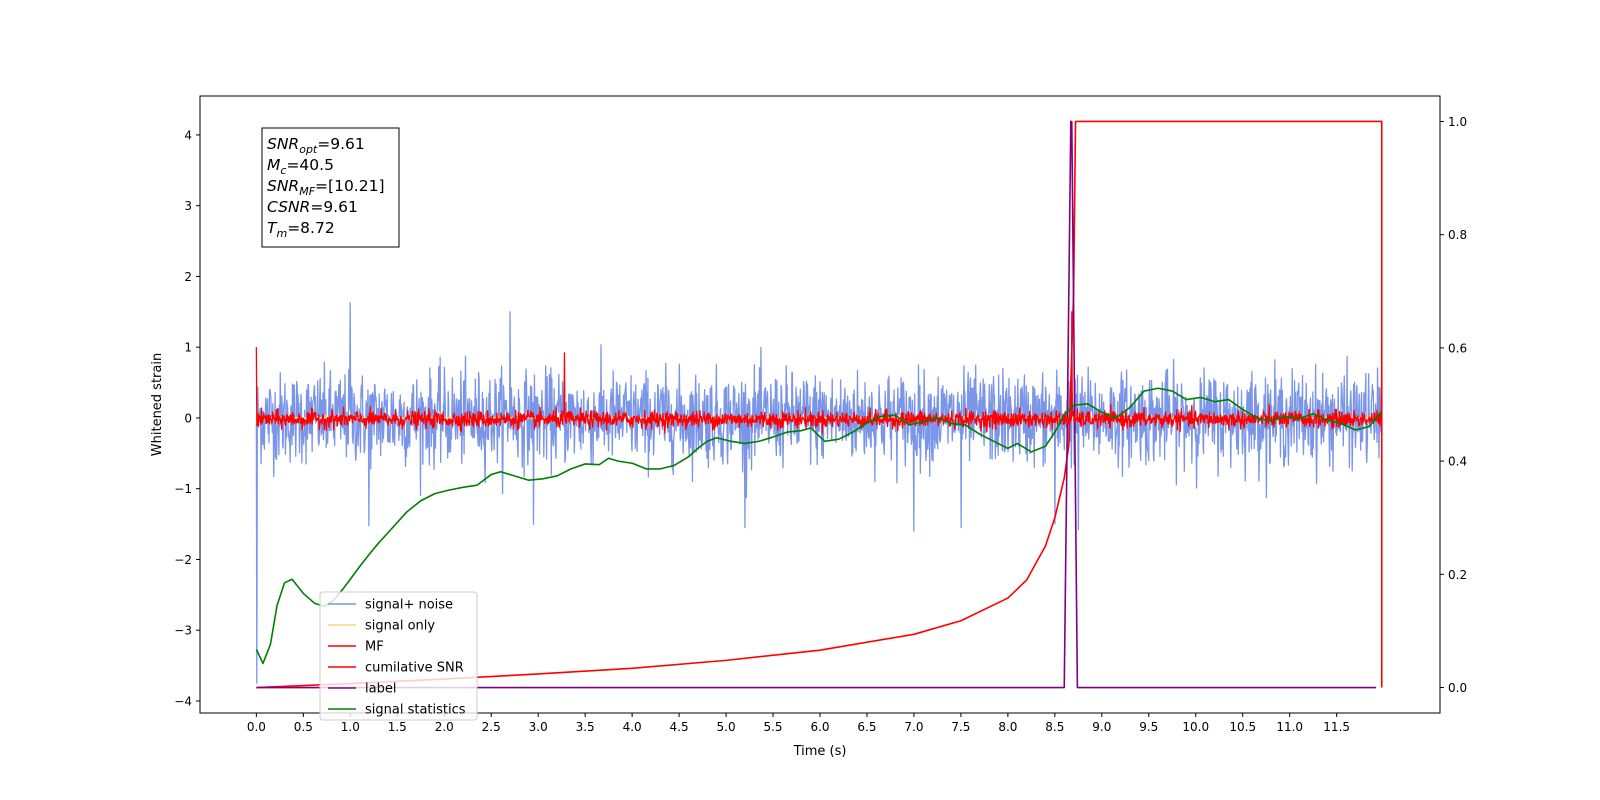 The height and width of the screenshot is (800, 1600). I want to click on series-line-mf, so click(819, 373).